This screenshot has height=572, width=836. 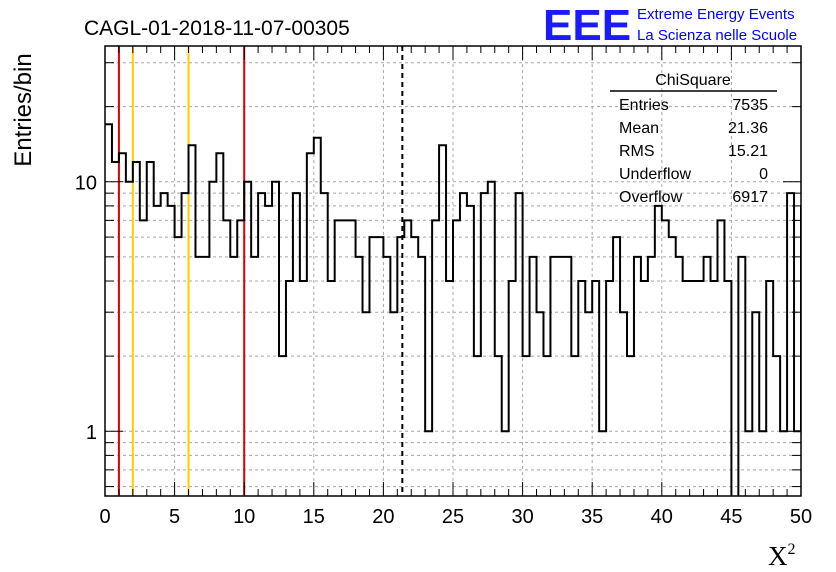 I want to click on stats-value-overflow: 6917, so click(x=750, y=197).